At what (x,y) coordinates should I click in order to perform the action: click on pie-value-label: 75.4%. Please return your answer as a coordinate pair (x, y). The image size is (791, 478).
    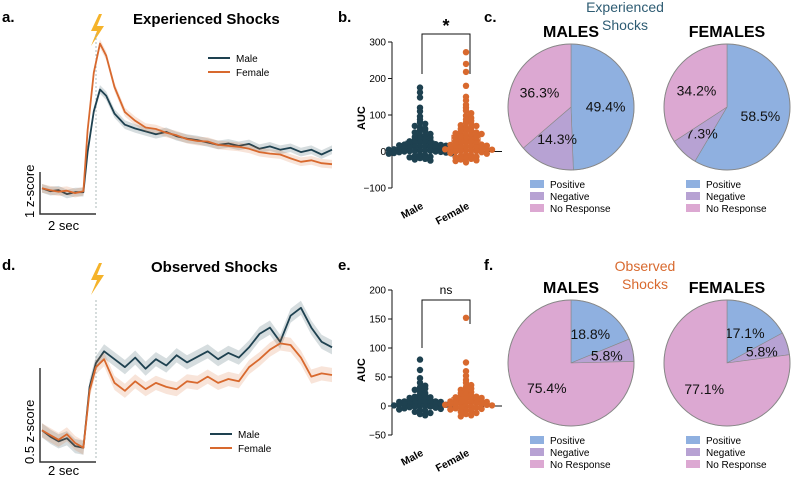
    Looking at the image, I should click on (547, 388).